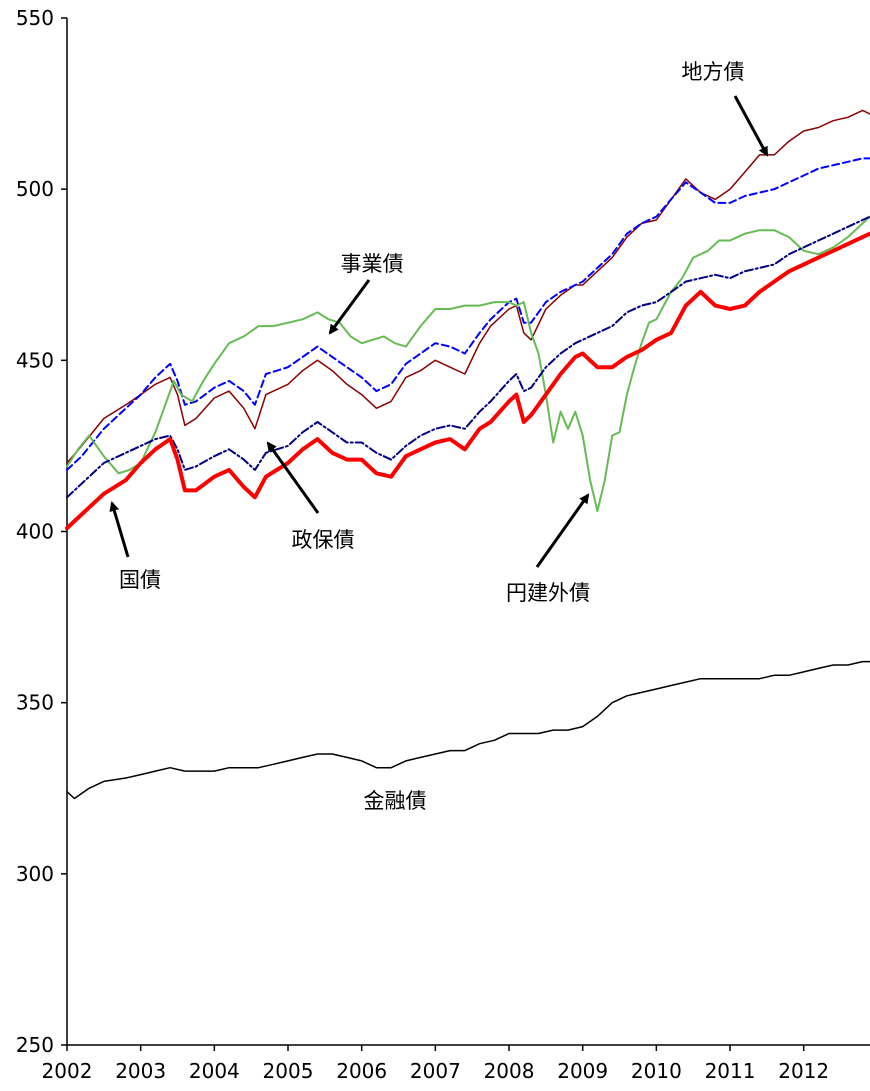 This screenshot has width=870, height=1091. I want to click on series-line-kinyusai, so click(468, 730).